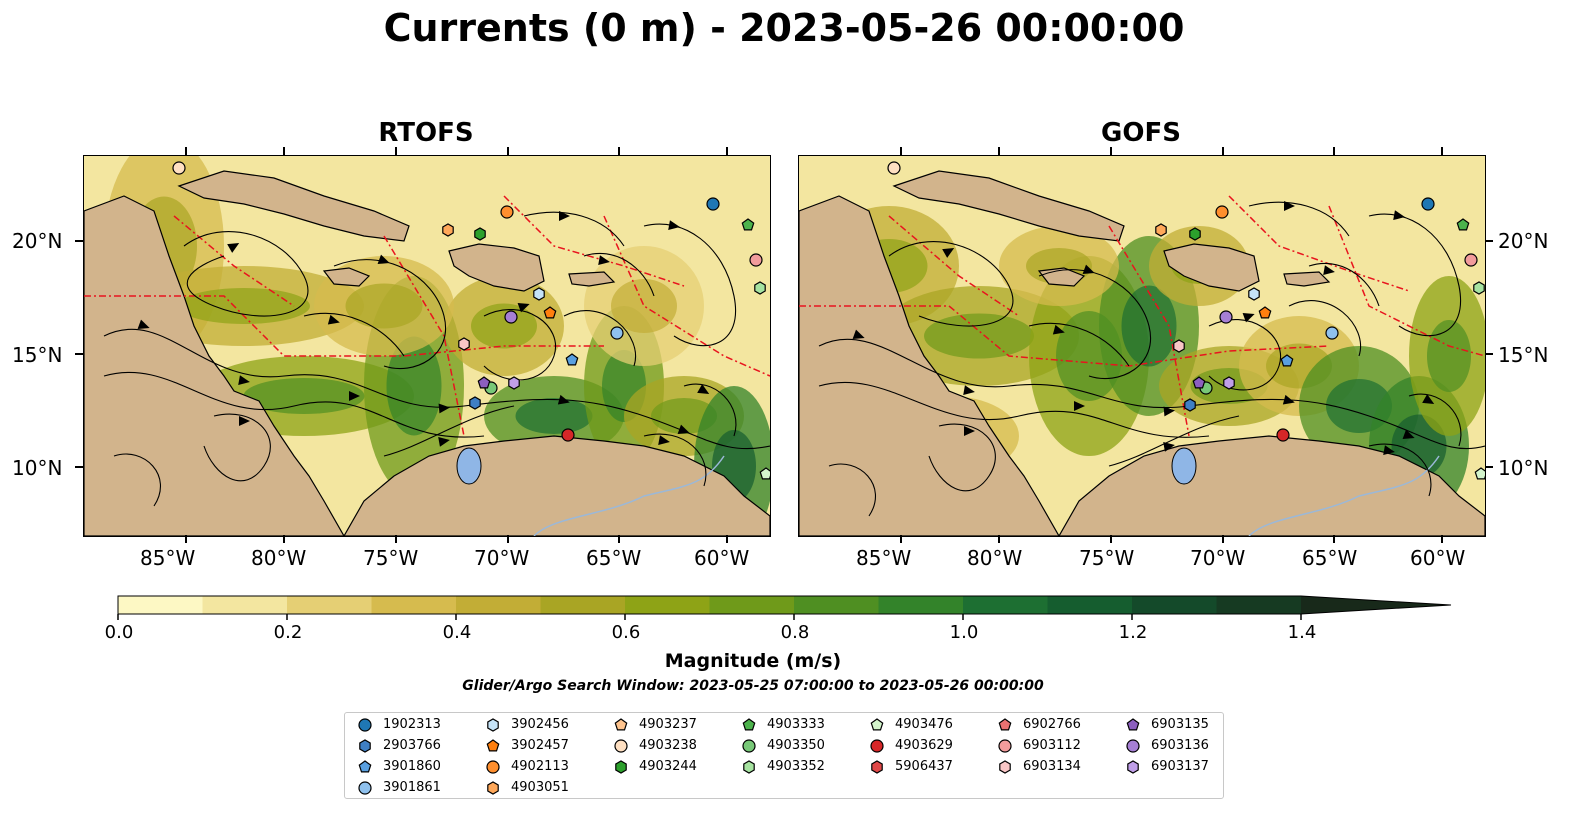  What do you see at coordinates (399, 788) in the screenshot?
I see `legend-item: 3901861` at bounding box center [399, 788].